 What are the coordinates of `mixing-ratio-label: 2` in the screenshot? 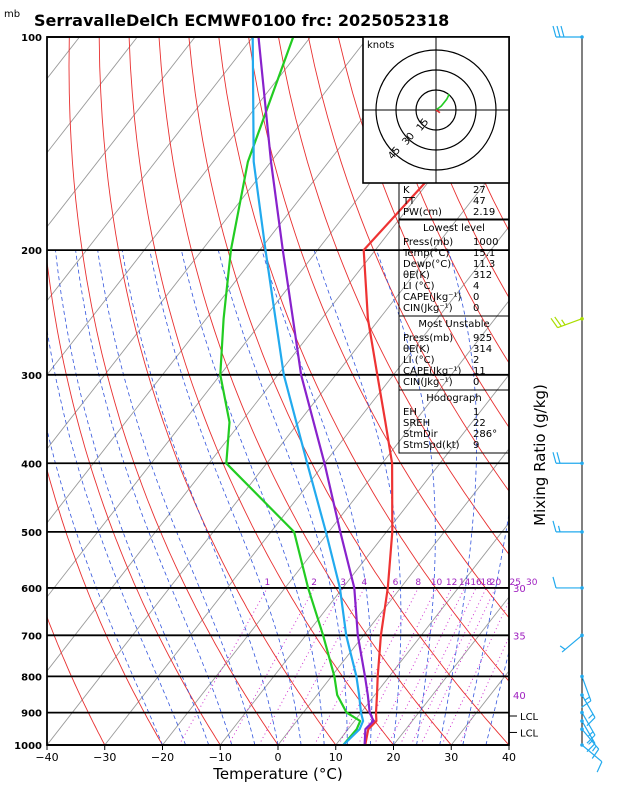 It's located at (314, 583).